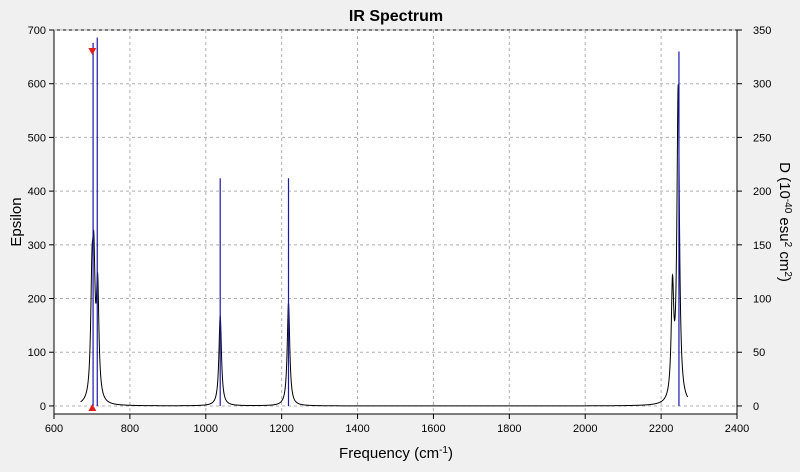 This screenshot has height=472, width=800. Describe the element at coordinates (784, 227) in the screenshot. I see `y-axis-right-title-b: esu` at that location.